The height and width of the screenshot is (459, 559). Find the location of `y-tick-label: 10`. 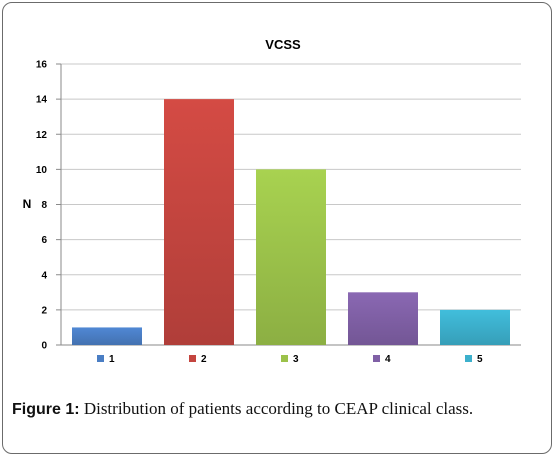

y-tick-label: 10 is located at coordinates (42, 170).